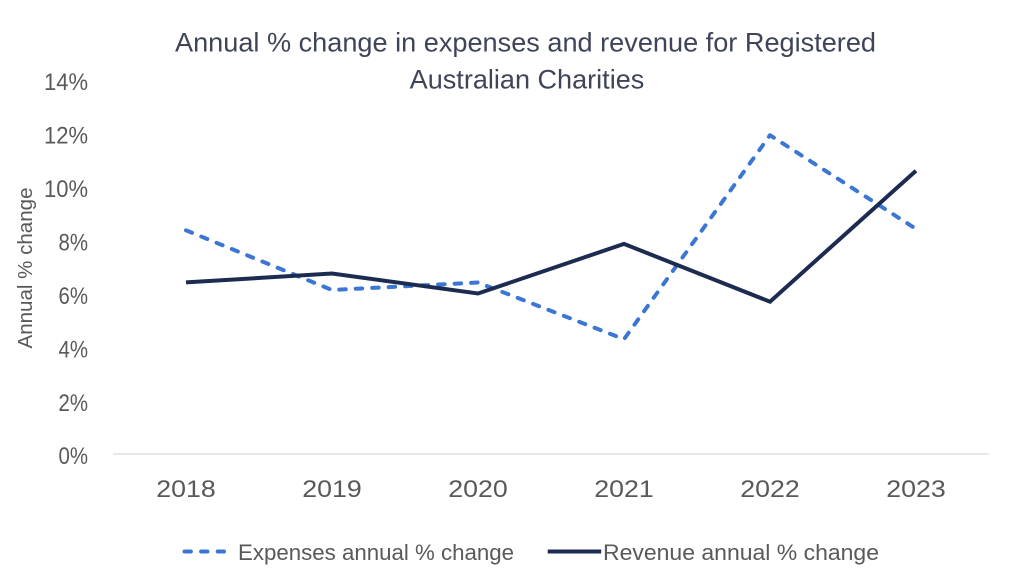 Image resolution: width=1024 pixels, height=587 pixels. What do you see at coordinates (66, 189) in the screenshot?
I see `svg-text: 10%` at bounding box center [66, 189].